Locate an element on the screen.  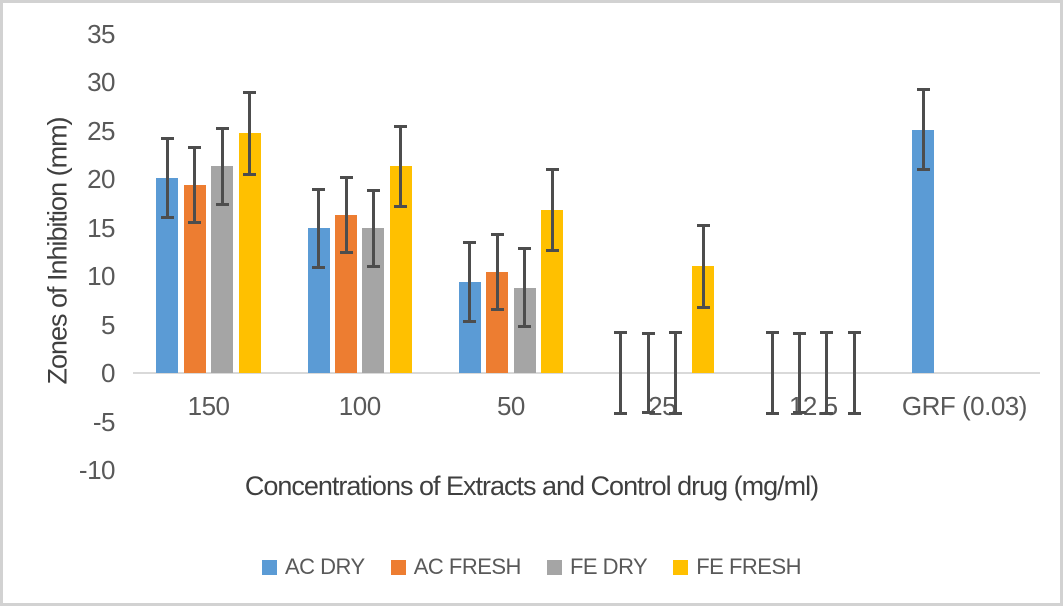
legend-item-ac-dry: AC DRY is located at coordinates (313, 567).